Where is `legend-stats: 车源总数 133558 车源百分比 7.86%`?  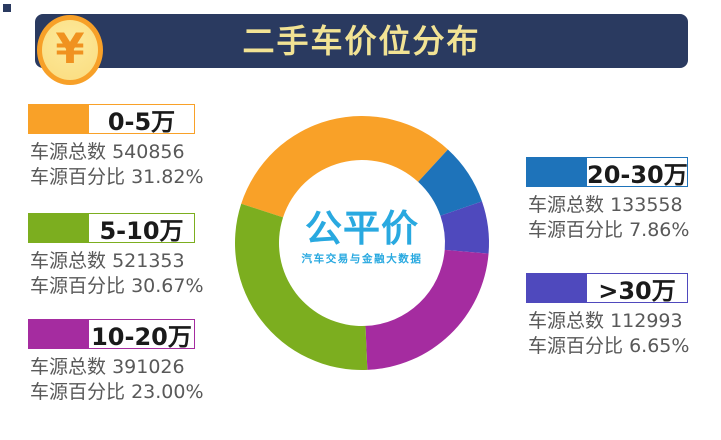 legend-stats: 车源总数 133558 车源百分比 7.86% is located at coordinates (608, 218).